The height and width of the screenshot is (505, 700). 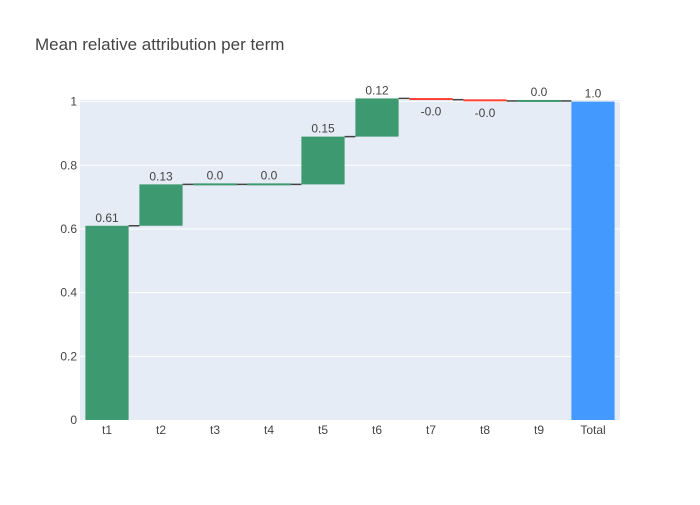 I want to click on bar-t8, so click(x=485, y=100).